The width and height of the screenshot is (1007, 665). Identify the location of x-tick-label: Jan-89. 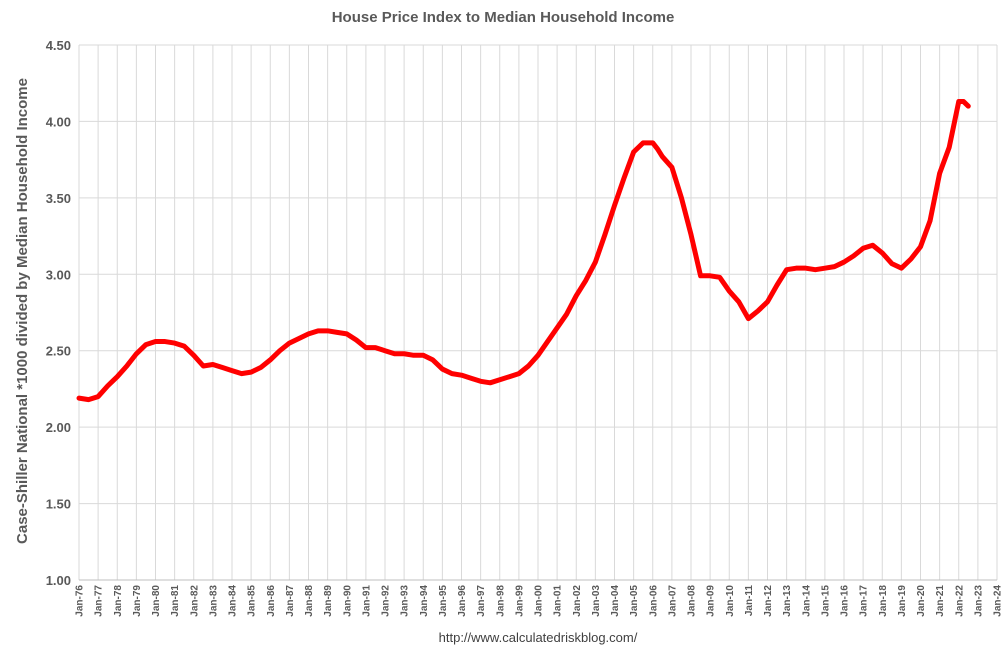
(328, 601).